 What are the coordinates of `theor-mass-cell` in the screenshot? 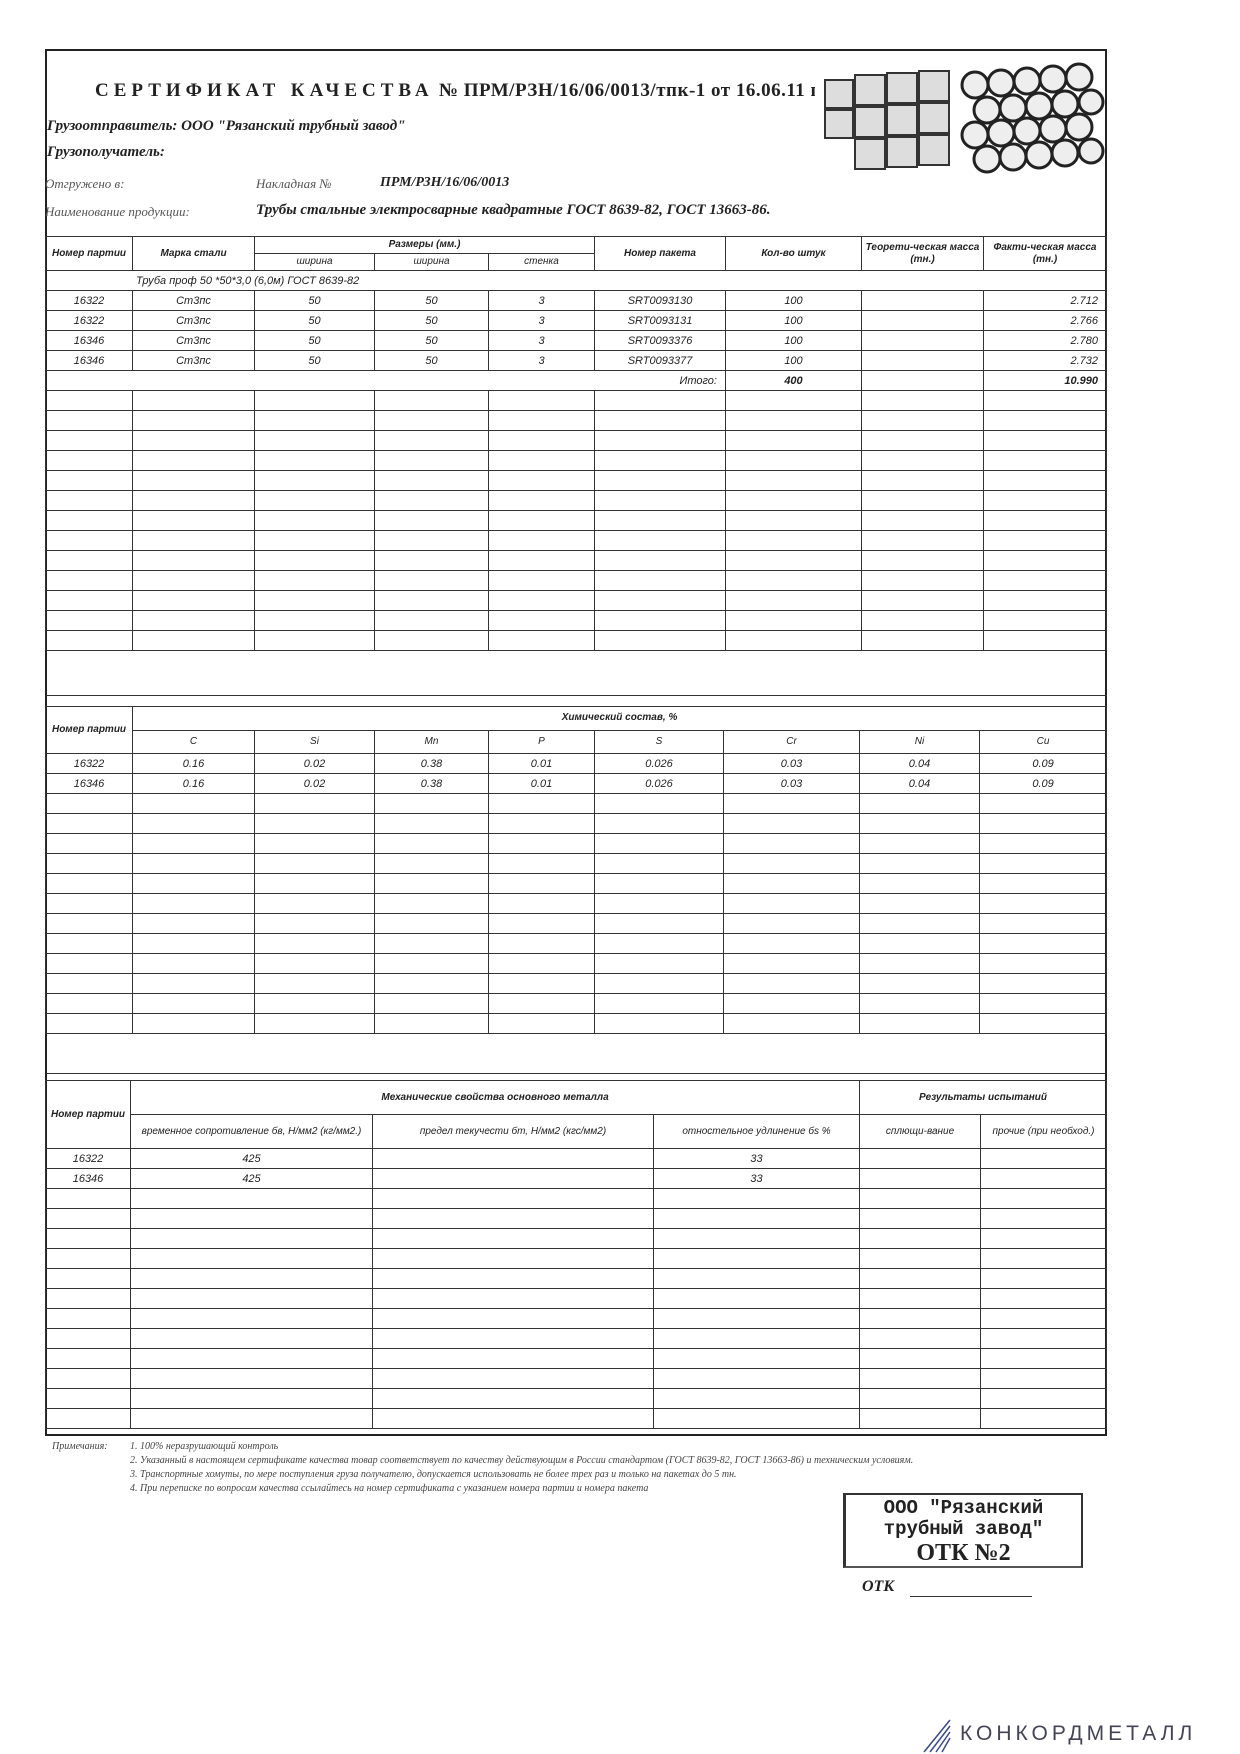 It's located at (922, 300).